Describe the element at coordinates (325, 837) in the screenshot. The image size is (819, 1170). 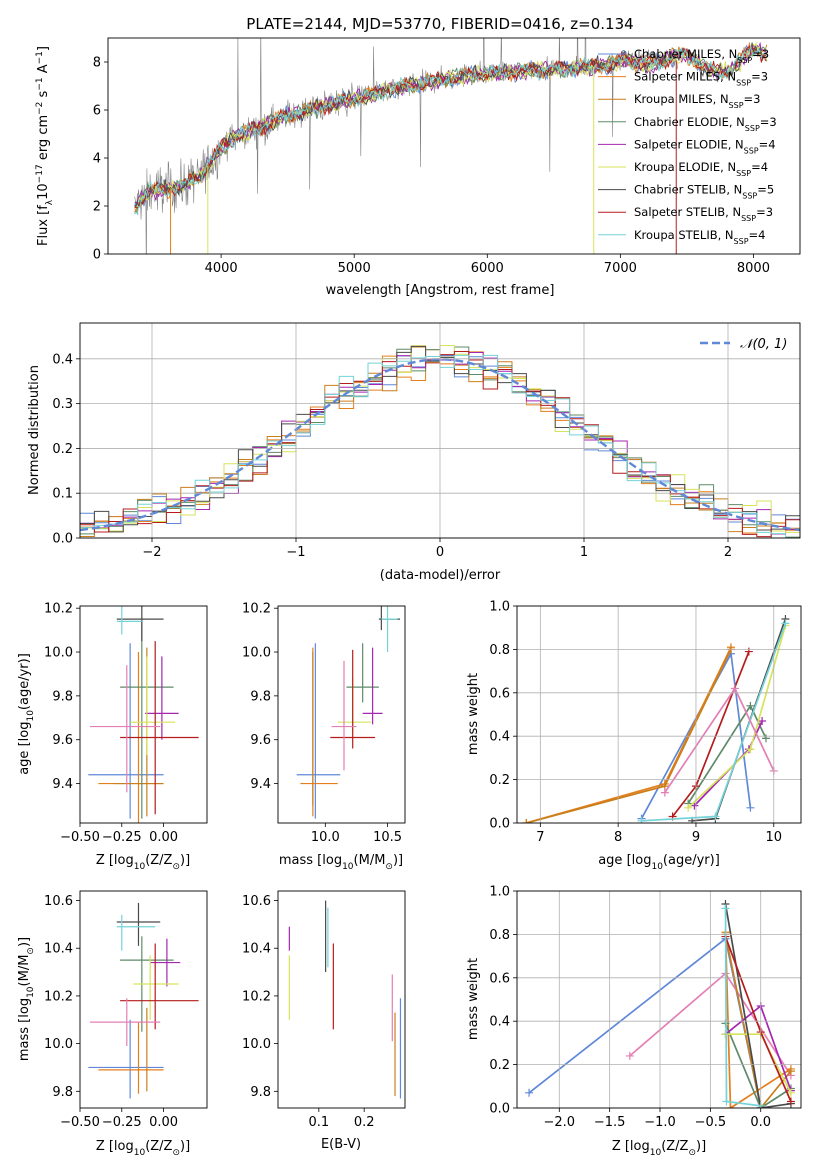
I see `x-tick-label: 10.0` at that location.